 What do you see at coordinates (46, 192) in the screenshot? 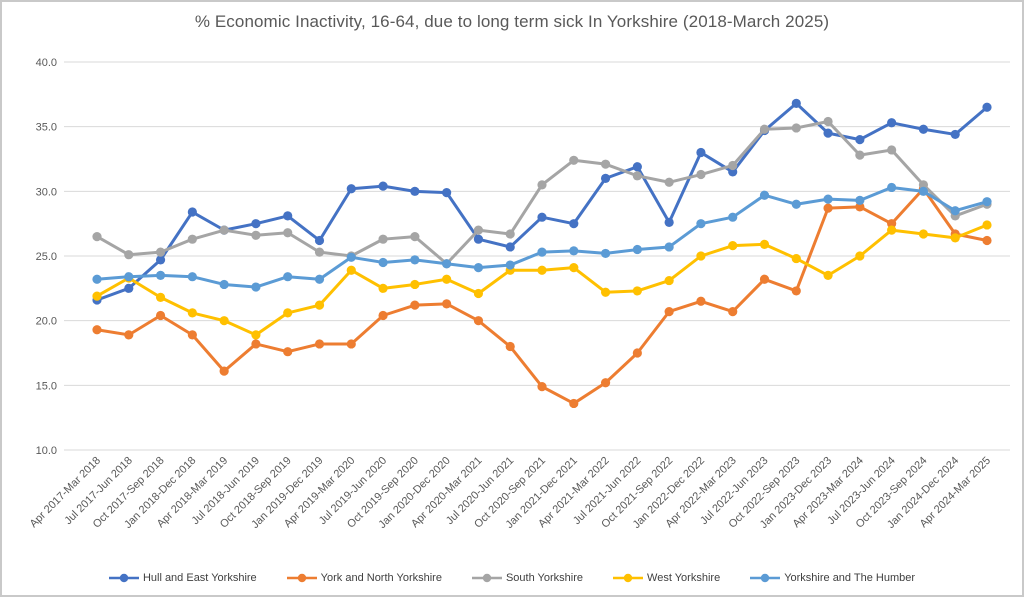
I see `y-axis-tick-label: 30.0` at bounding box center [46, 192].